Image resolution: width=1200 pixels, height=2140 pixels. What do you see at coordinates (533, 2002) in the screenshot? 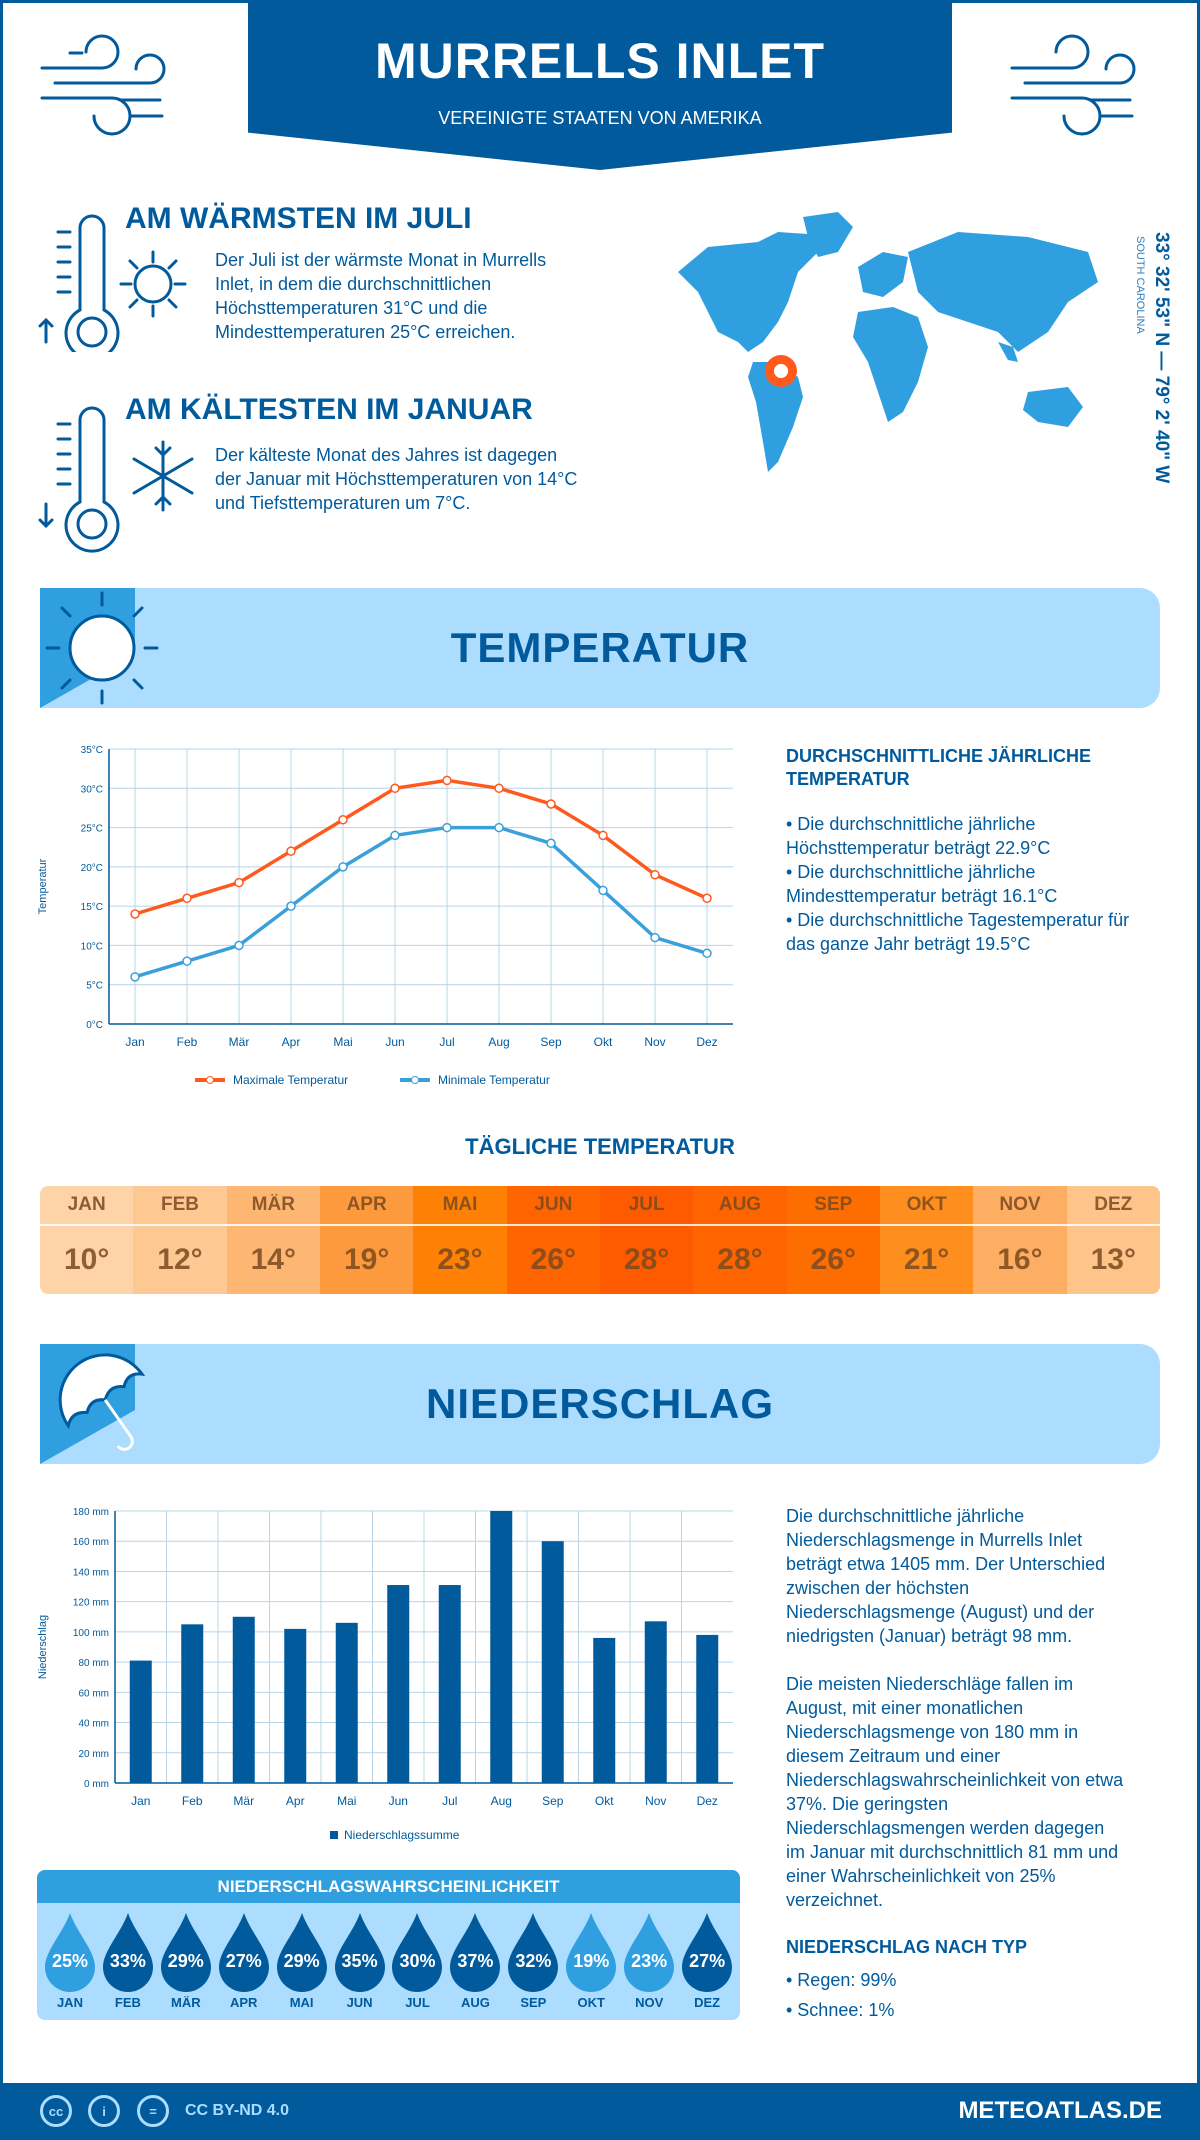
I see `month-label: SEP` at bounding box center [533, 2002].